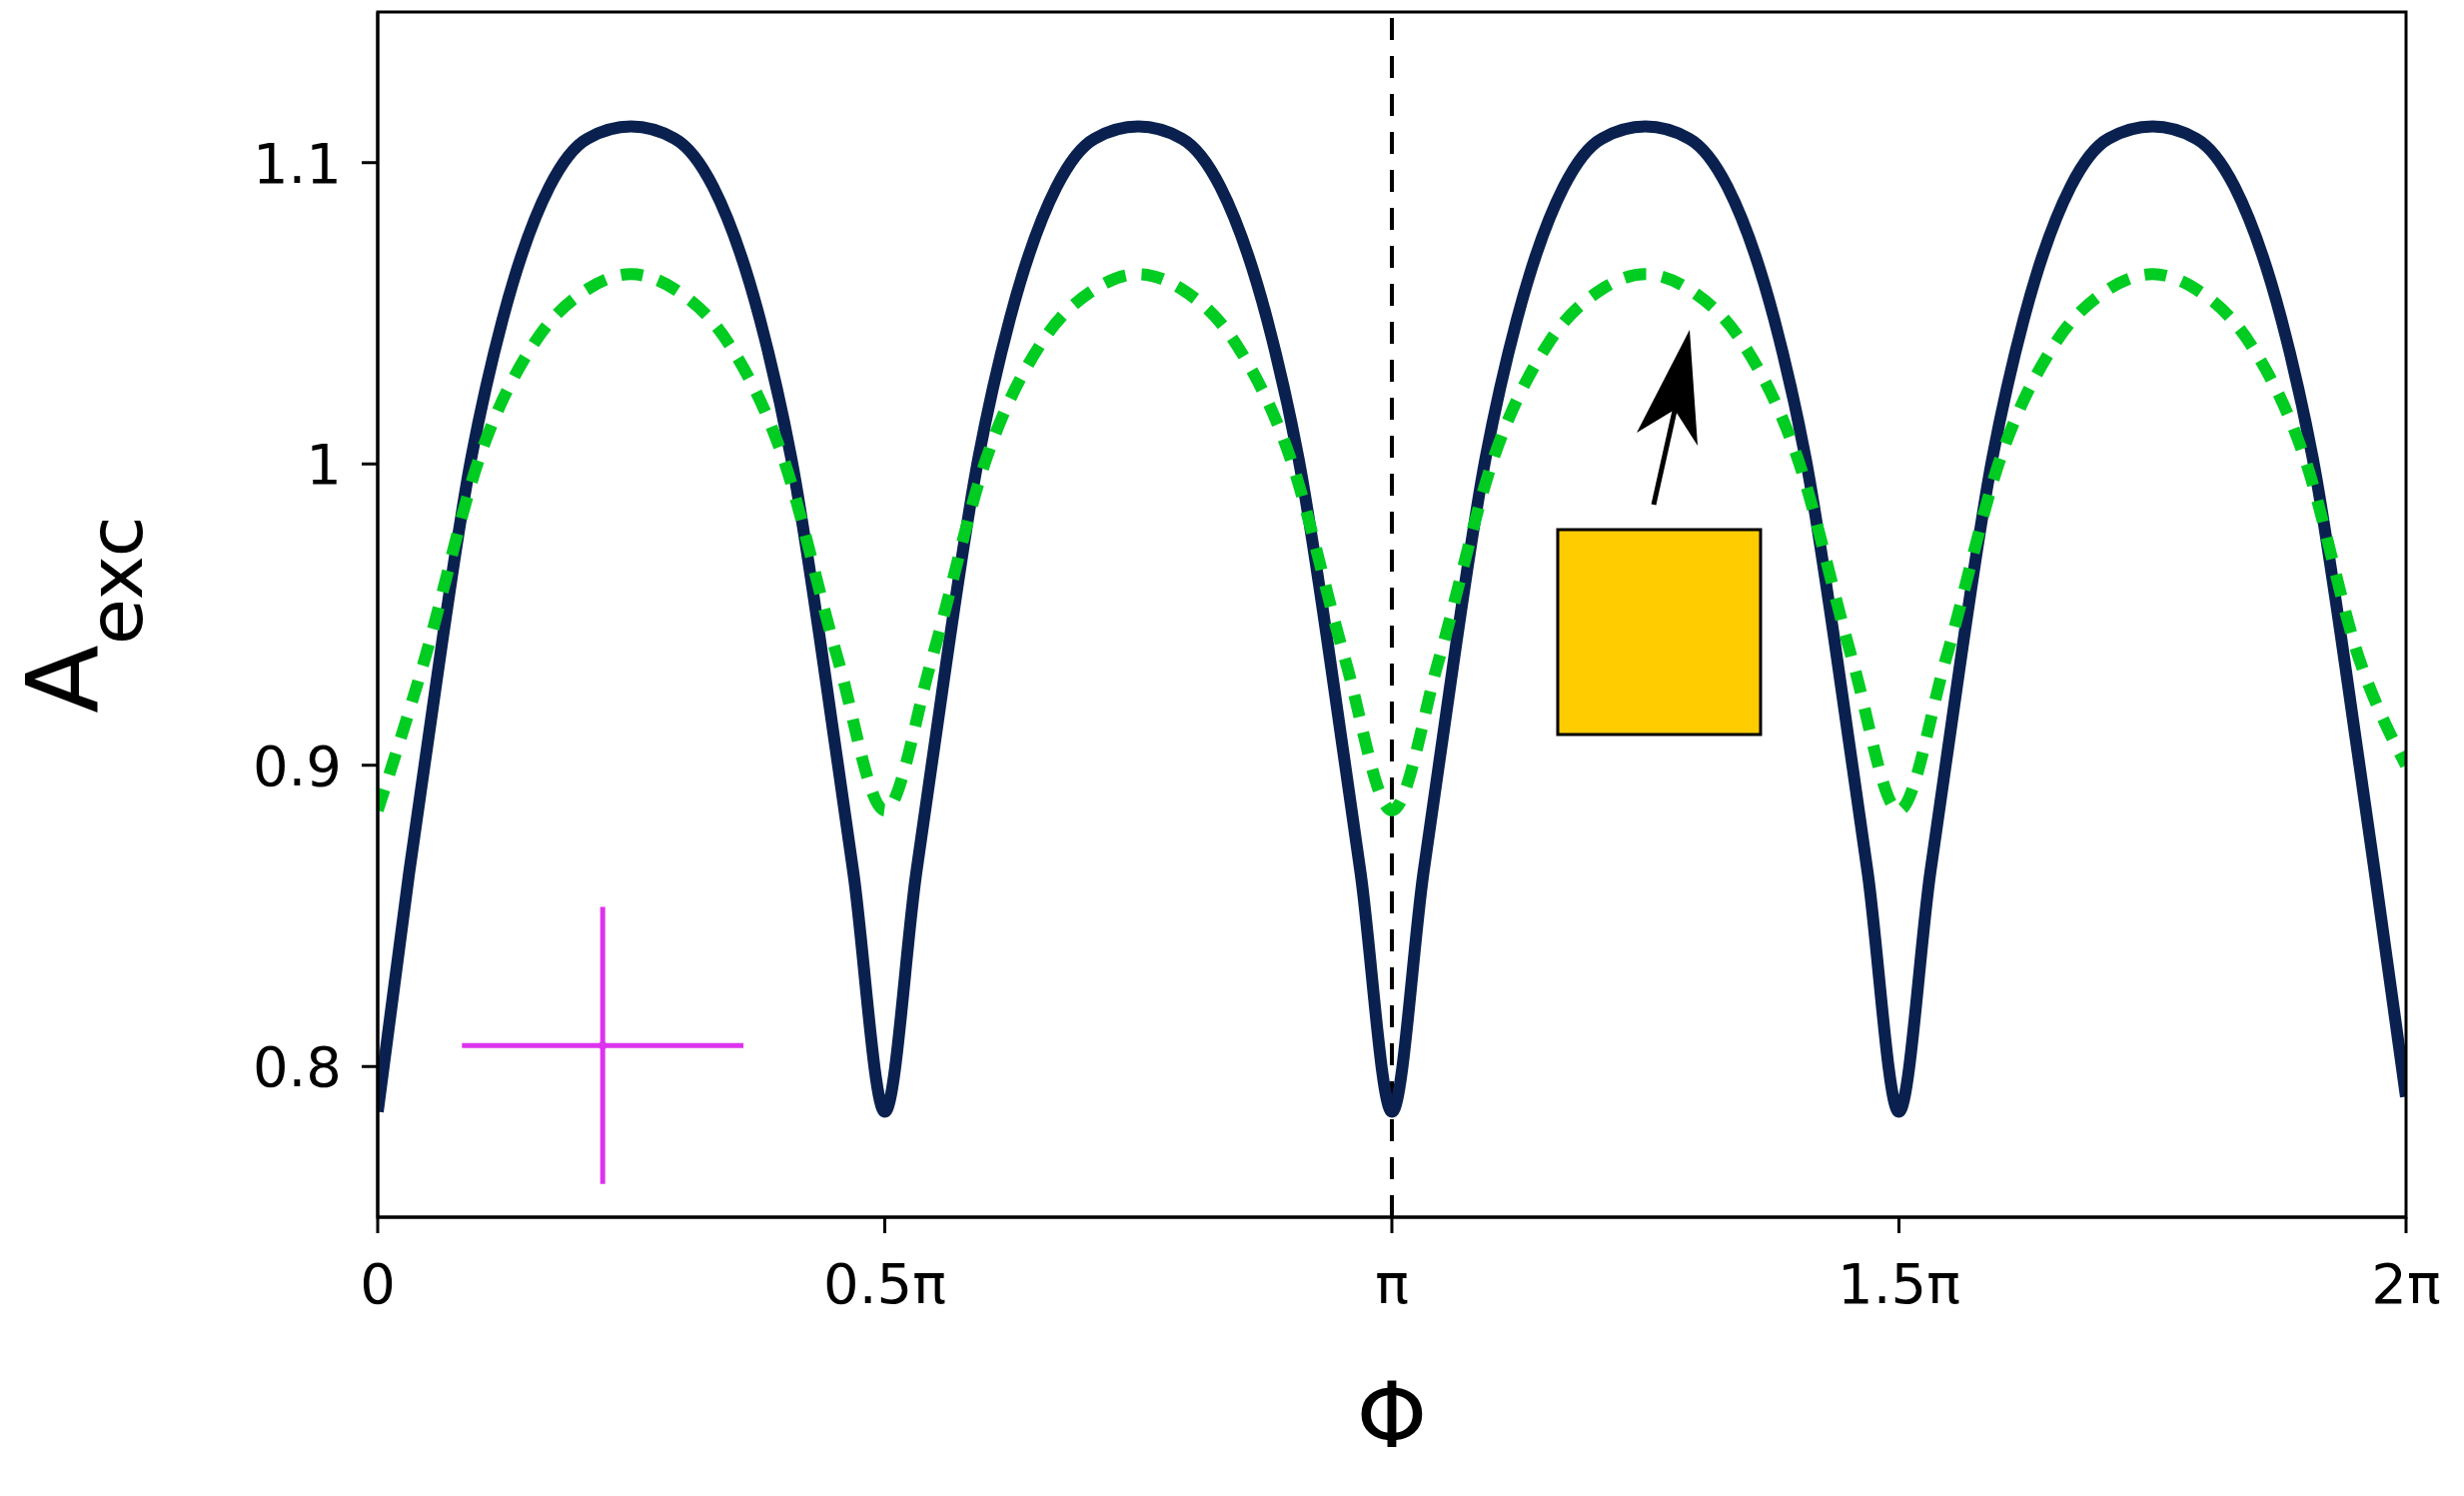  What do you see at coordinates (1392, 1283) in the screenshot?
I see `x-tick-label: π` at bounding box center [1392, 1283].